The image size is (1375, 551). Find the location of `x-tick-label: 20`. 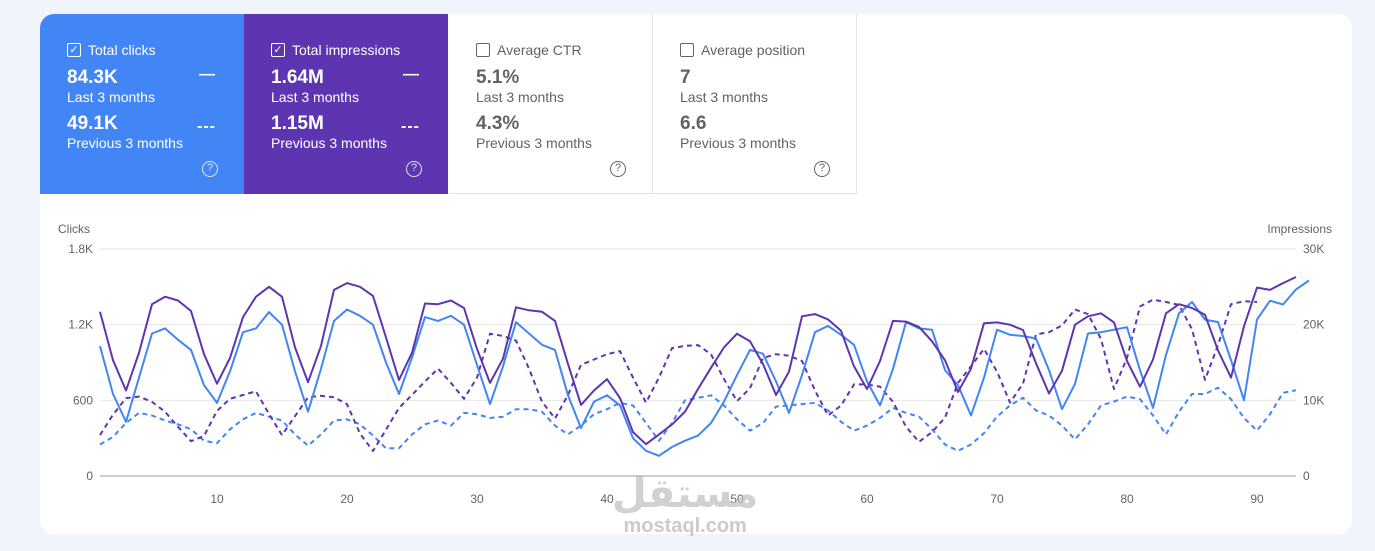

x-tick-label: 20 is located at coordinates (347, 499).